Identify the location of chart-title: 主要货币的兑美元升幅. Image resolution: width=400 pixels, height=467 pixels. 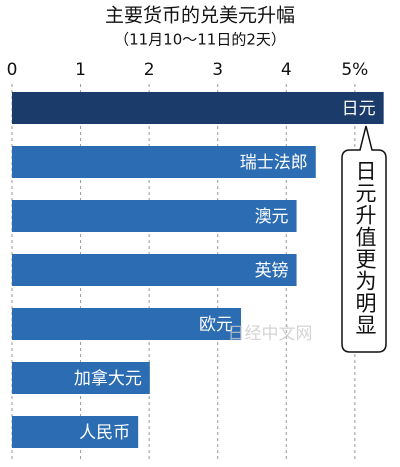
(200, 16).